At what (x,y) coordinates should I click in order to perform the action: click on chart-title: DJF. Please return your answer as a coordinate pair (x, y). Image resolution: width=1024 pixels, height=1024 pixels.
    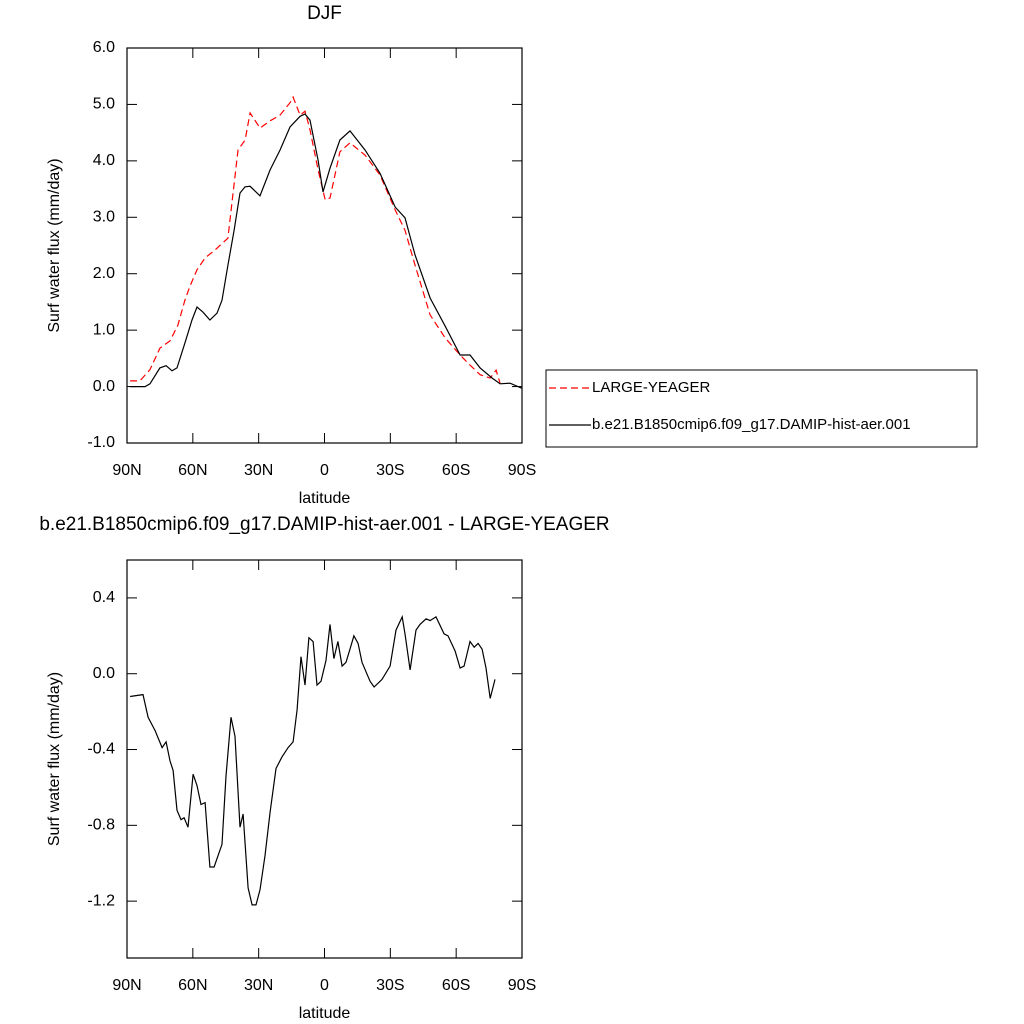
    Looking at the image, I should click on (324, 13).